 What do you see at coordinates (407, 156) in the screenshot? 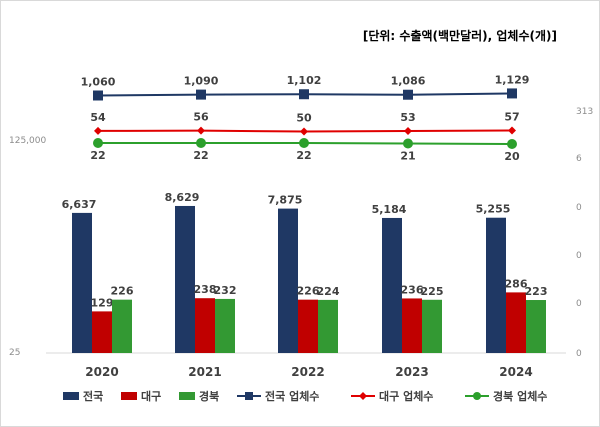
I see `line-label: 21` at bounding box center [407, 156].